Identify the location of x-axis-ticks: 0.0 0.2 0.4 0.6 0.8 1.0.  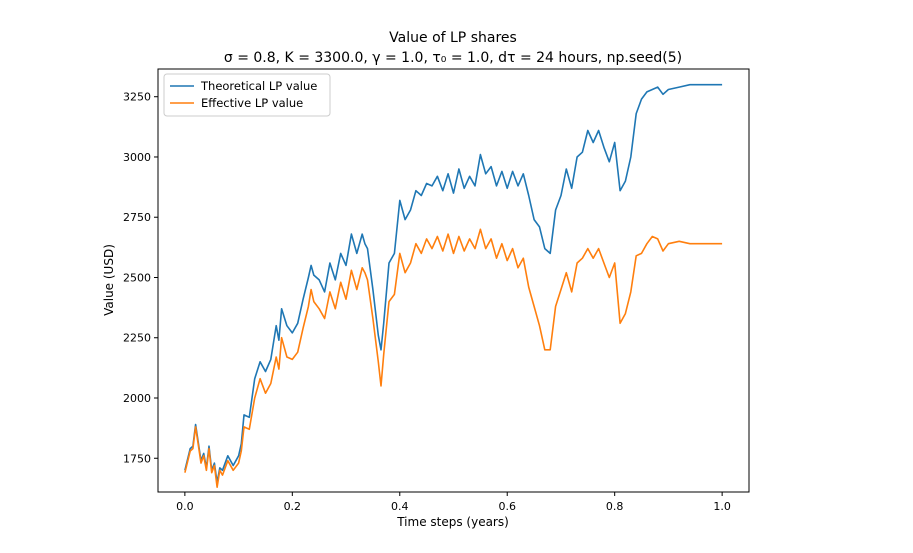
(453, 502).